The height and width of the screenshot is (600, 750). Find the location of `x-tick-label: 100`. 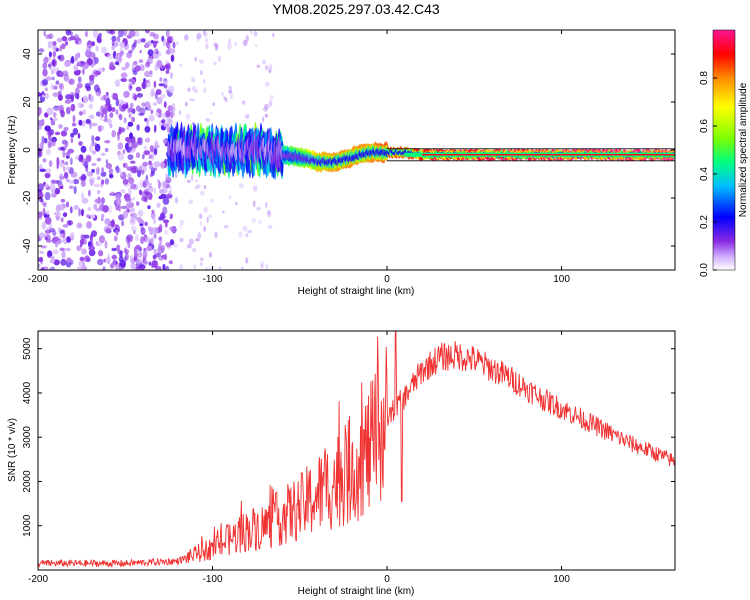

x-tick-label: 100 is located at coordinates (561, 579).